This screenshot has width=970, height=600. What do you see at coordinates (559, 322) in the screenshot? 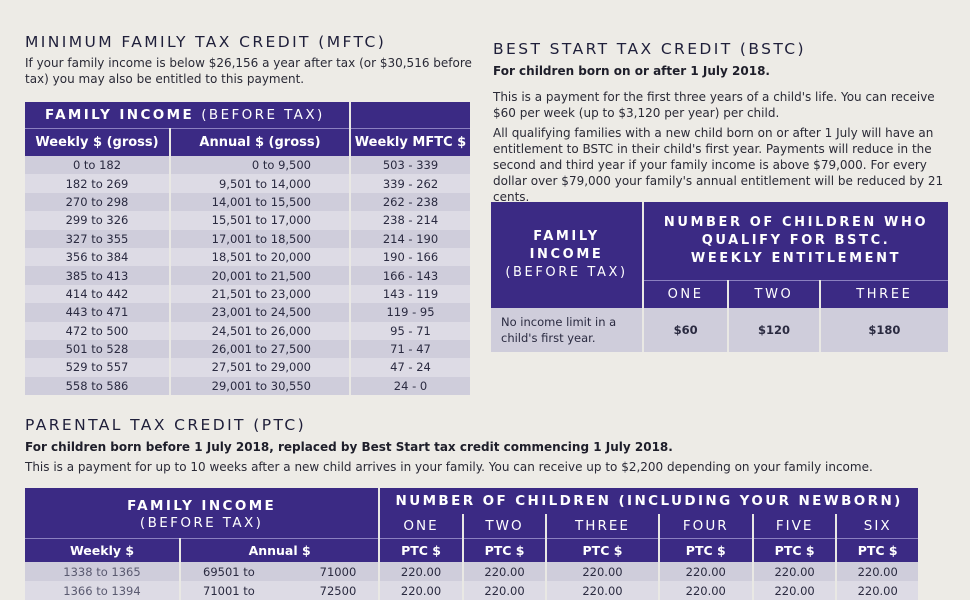
I see `bstc-row-label-1: No income limit in a` at bounding box center [559, 322].